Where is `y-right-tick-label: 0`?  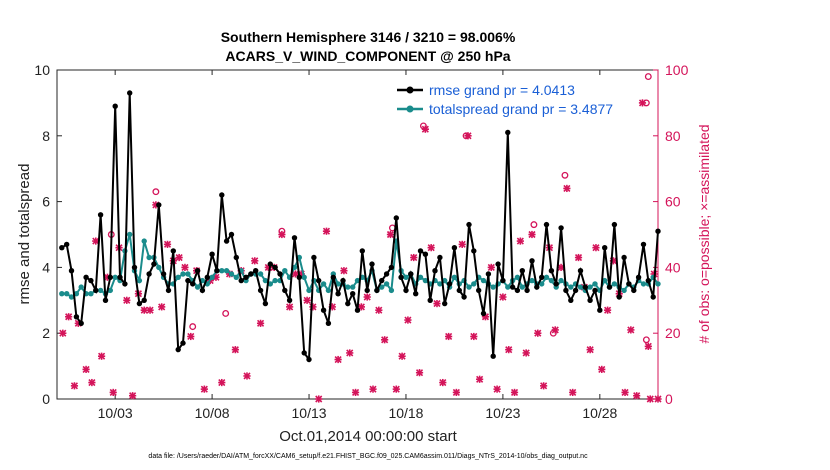
y-right-tick-label: 0 is located at coordinates (669, 399).